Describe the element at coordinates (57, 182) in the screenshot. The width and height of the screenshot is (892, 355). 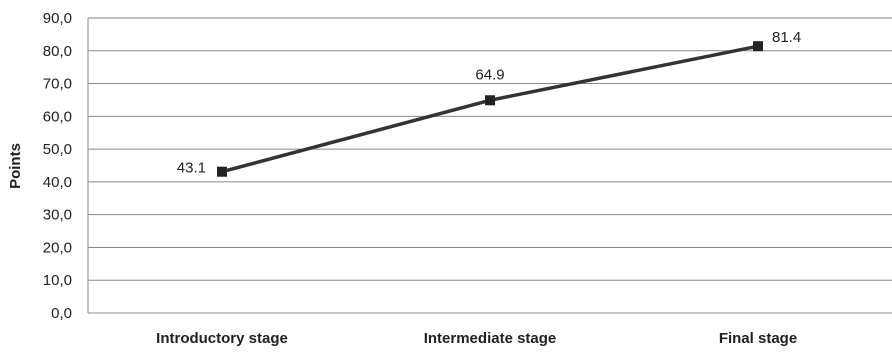
I see `y-tick-label: 40,0` at that location.